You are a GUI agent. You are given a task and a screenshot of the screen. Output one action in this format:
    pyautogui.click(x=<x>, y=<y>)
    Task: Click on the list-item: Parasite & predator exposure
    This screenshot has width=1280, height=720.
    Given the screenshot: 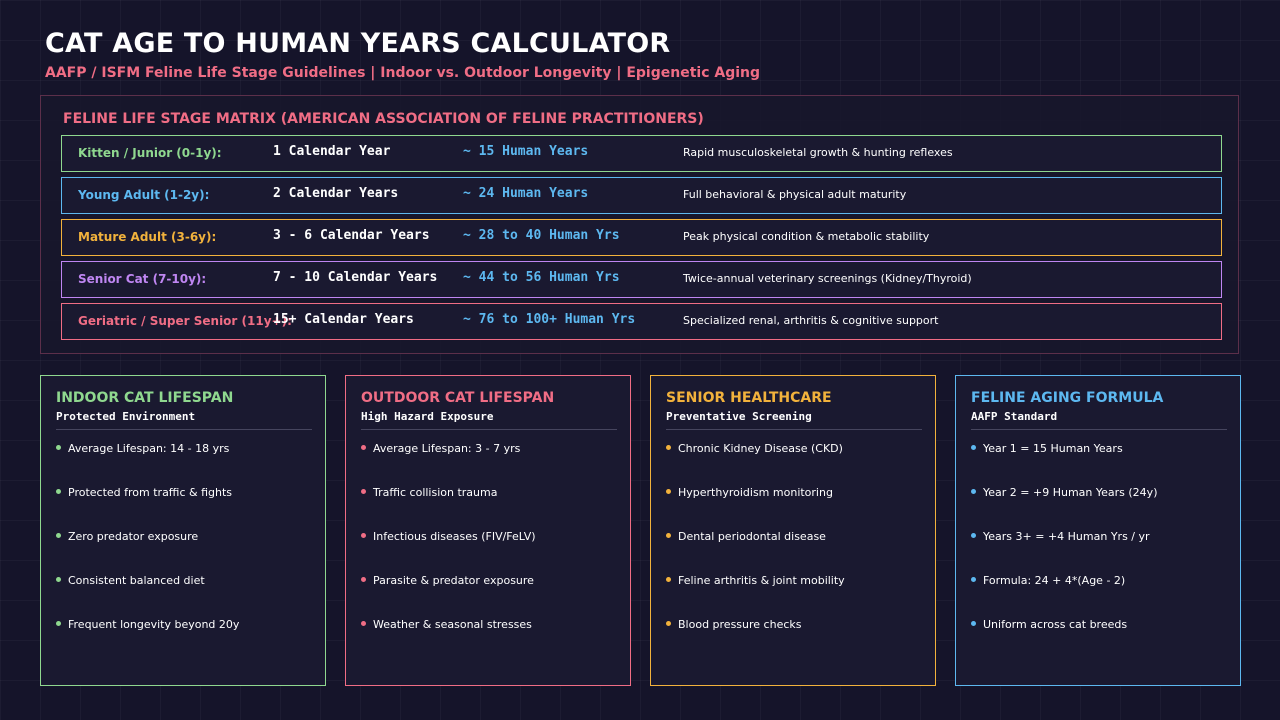 What is the action you would take?
    pyautogui.click(x=447, y=580)
    